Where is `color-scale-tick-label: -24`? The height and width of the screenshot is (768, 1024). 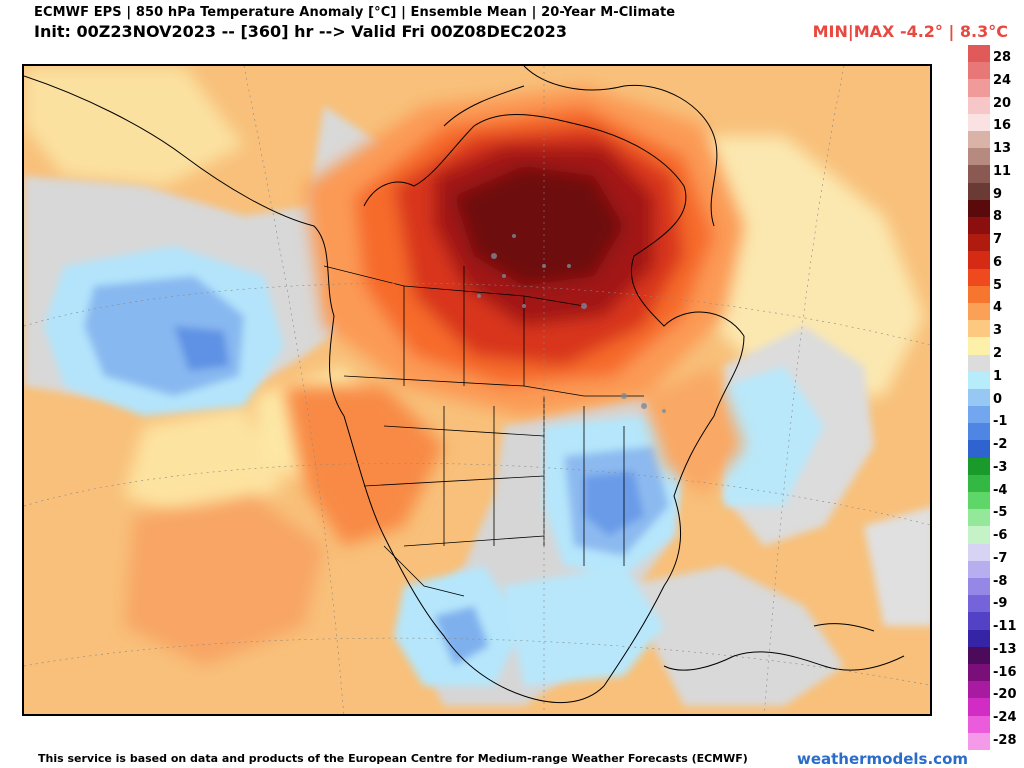 color-scale-tick-label: -24 is located at coordinates (1005, 718).